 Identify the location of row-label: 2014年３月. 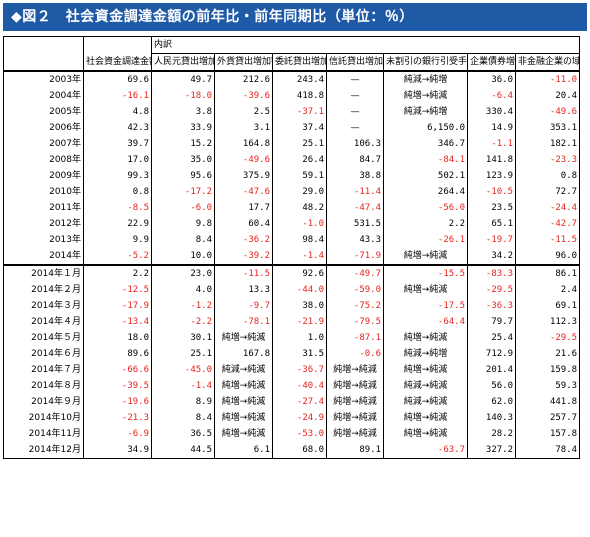
(43, 306).